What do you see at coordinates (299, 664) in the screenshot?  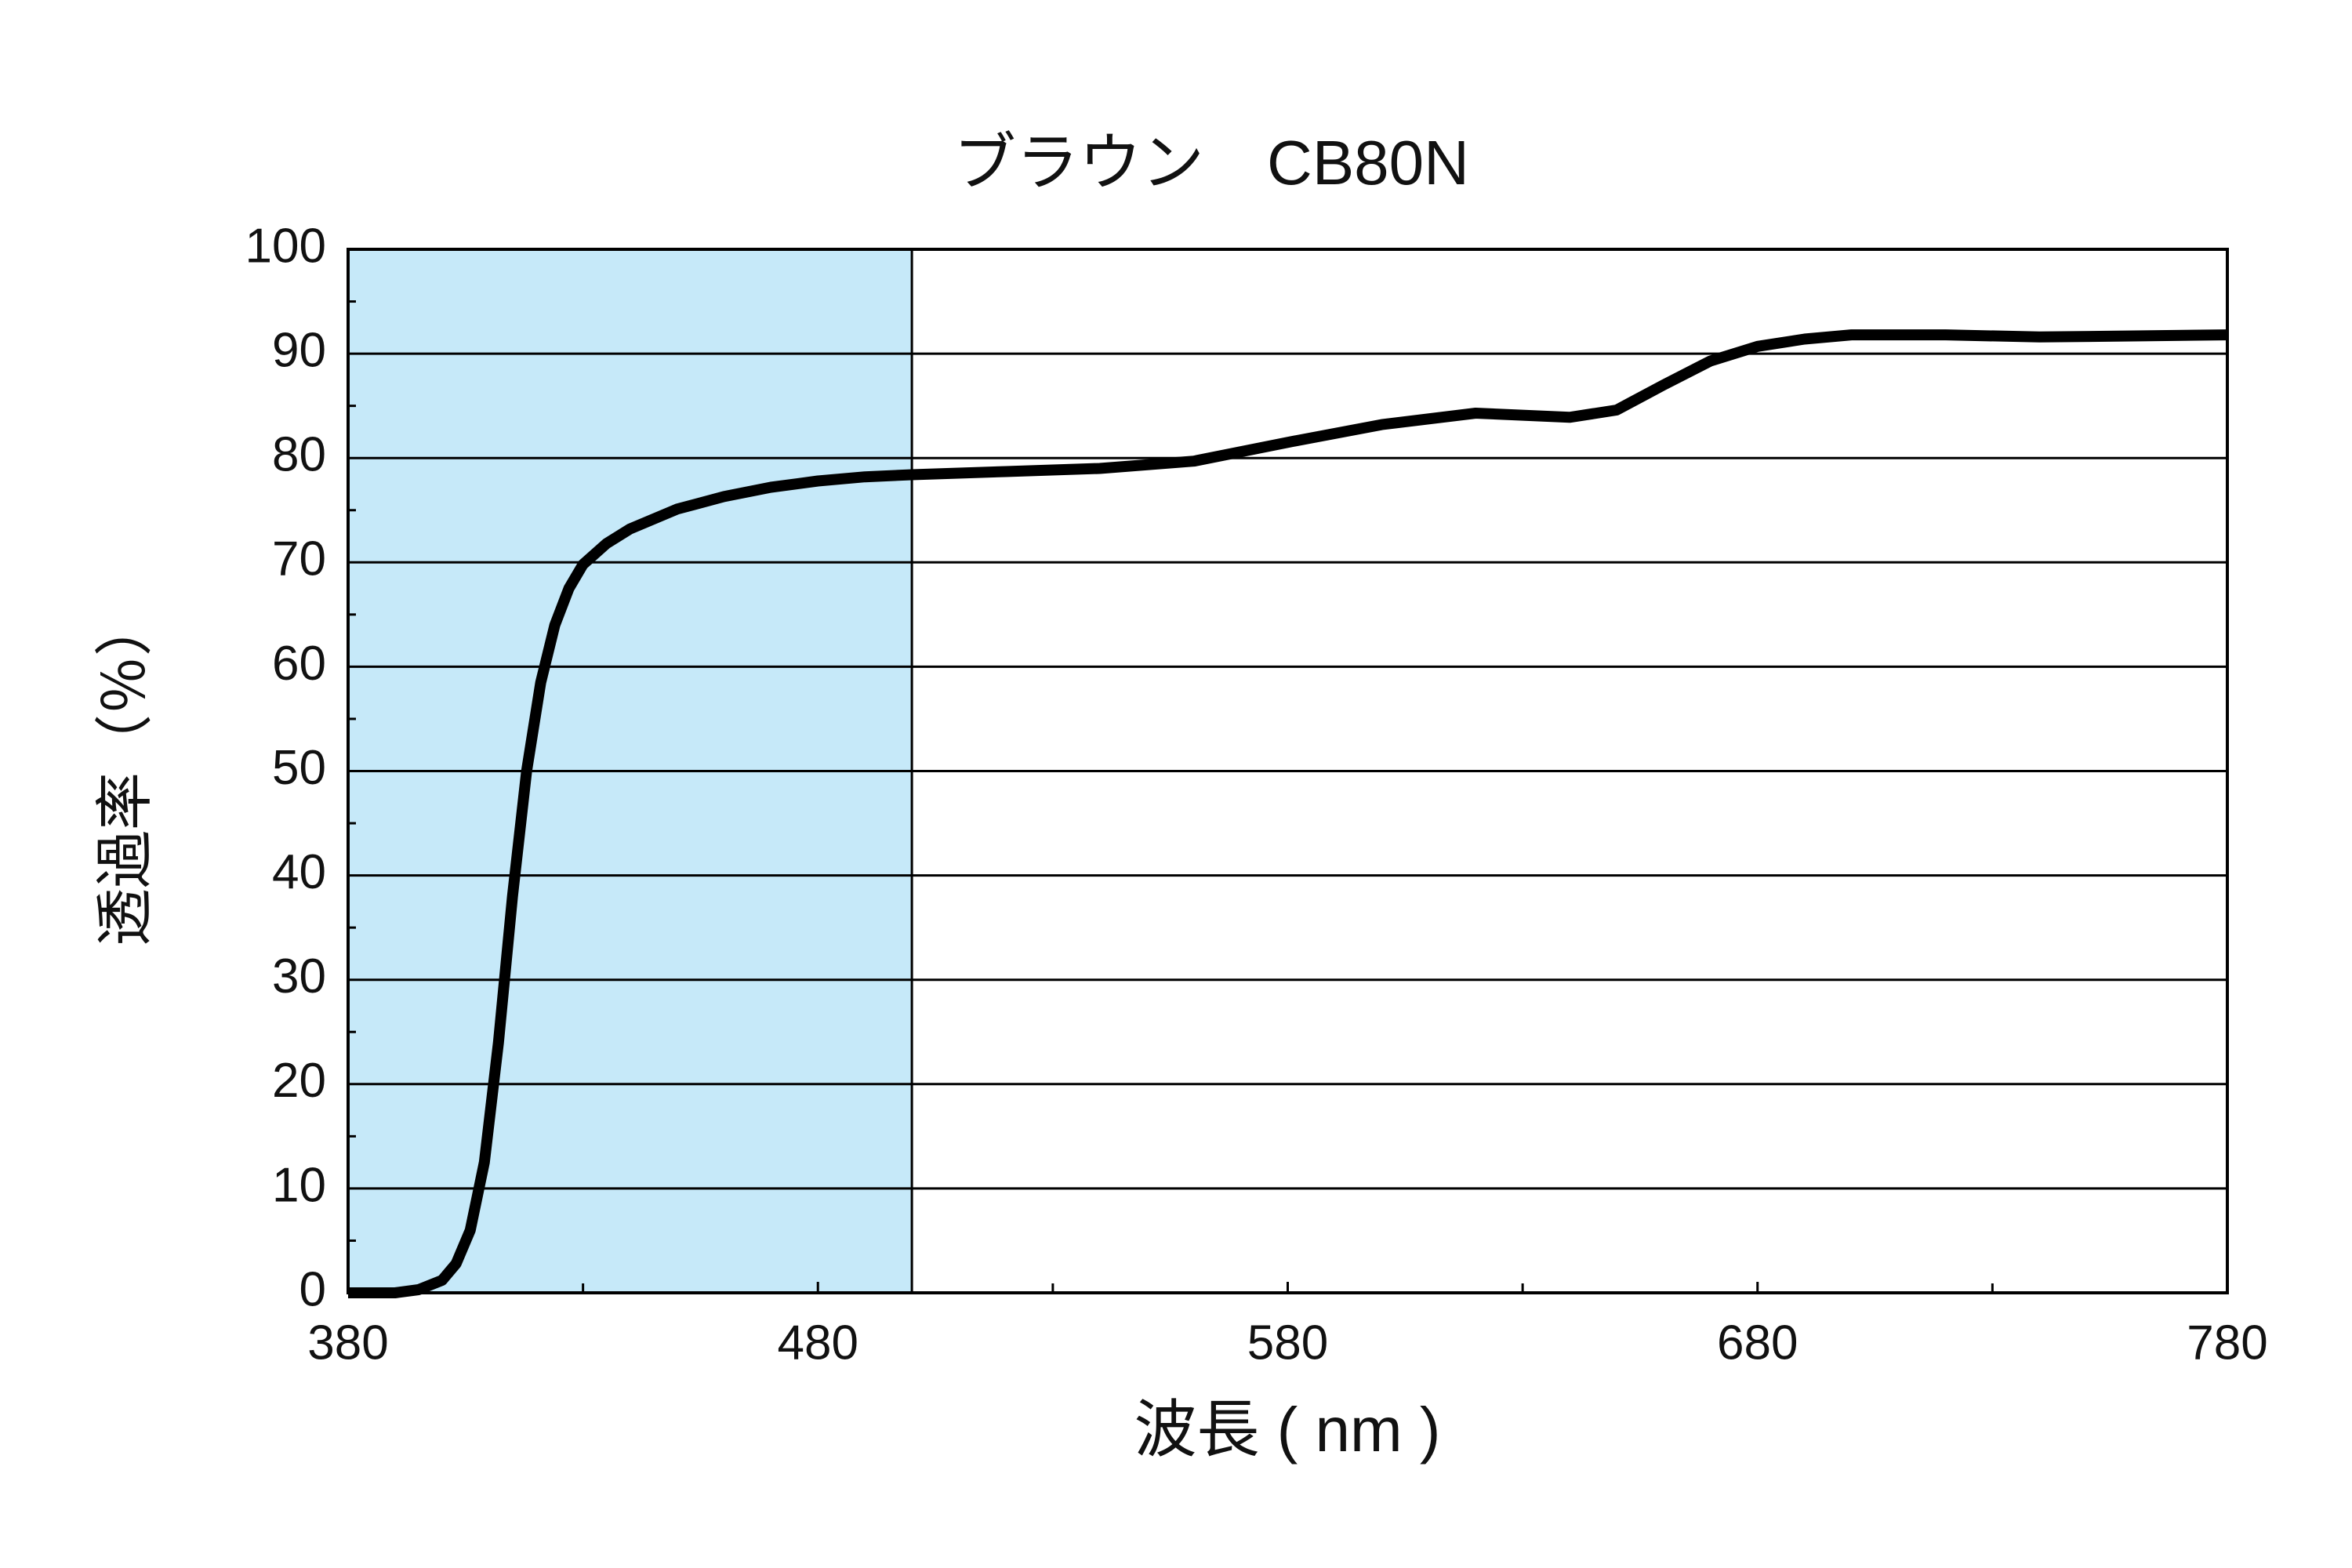 I see `y-tick-label: 60` at bounding box center [299, 664].